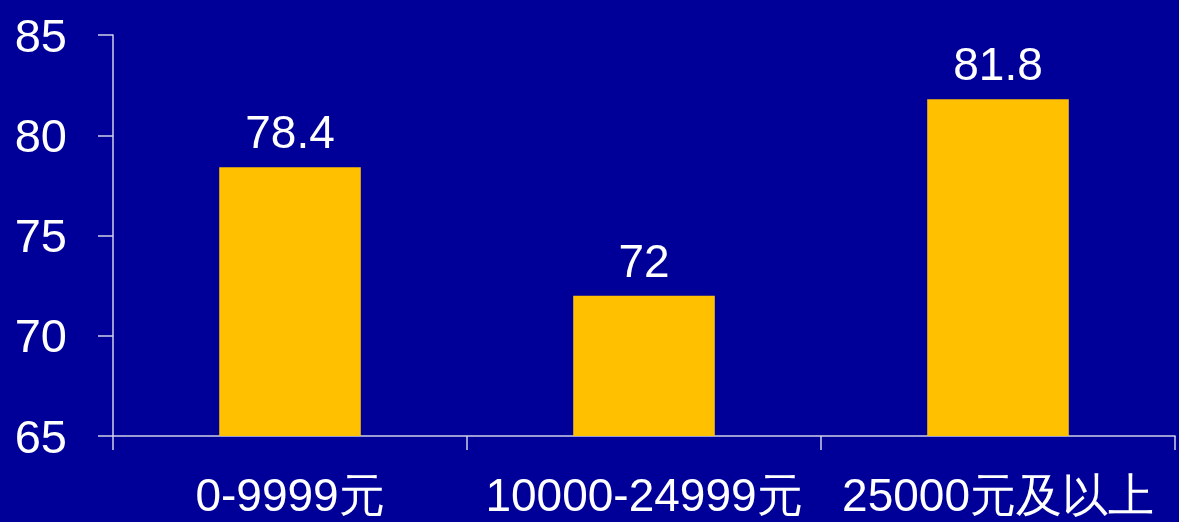 Image resolution: width=1179 pixels, height=522 pixels. I want to click on x-tick-label: 10000-24999元, so click(644, 495).